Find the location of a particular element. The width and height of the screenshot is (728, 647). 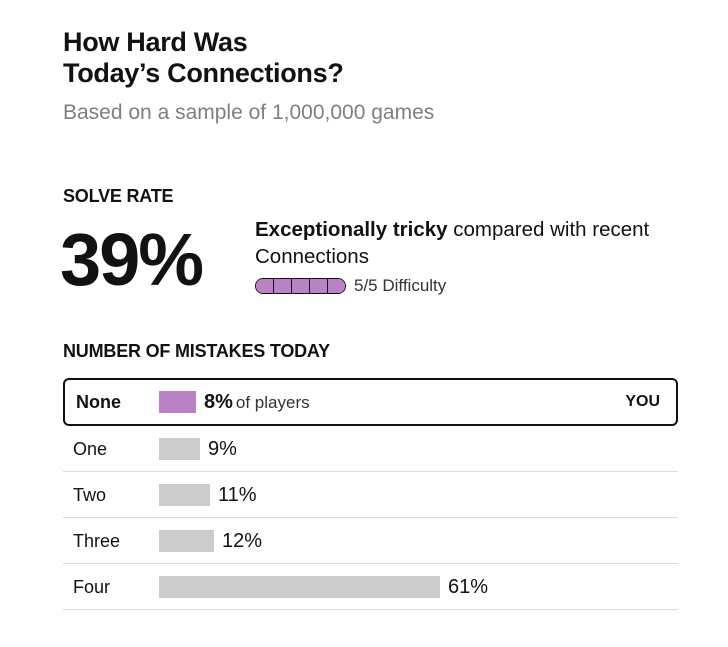

you-tag: YOU is located at coordinates (642, 401).